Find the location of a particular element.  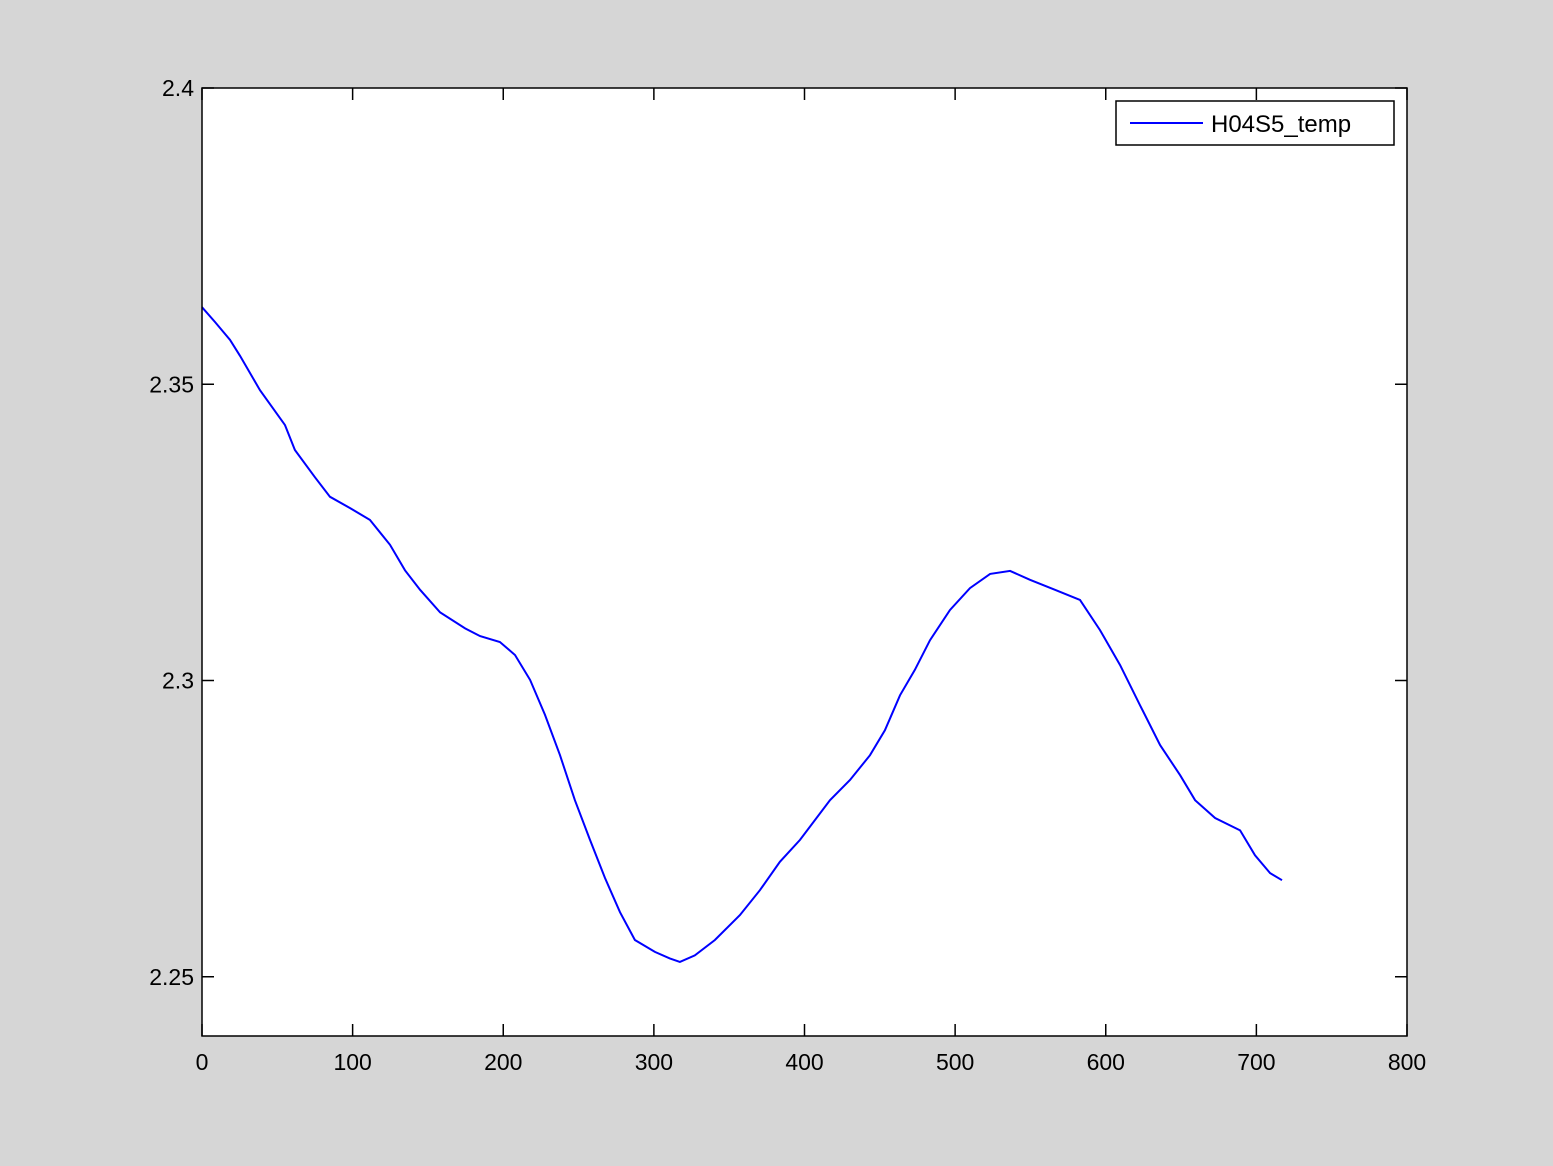

x-tick-label: 500 is located at coordinates (955, 1062).